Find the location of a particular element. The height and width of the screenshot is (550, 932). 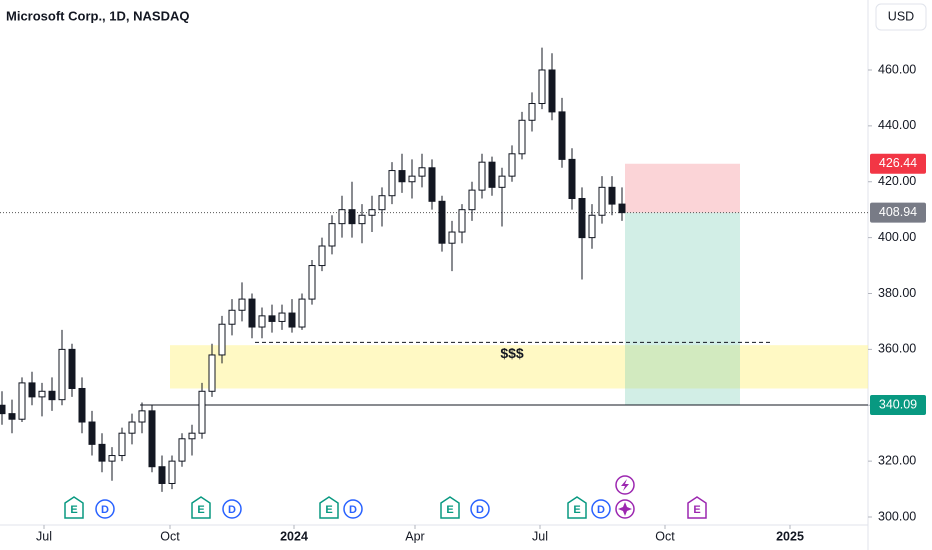

y-tick-label: 360.00 is located at coordinates (897, 349).